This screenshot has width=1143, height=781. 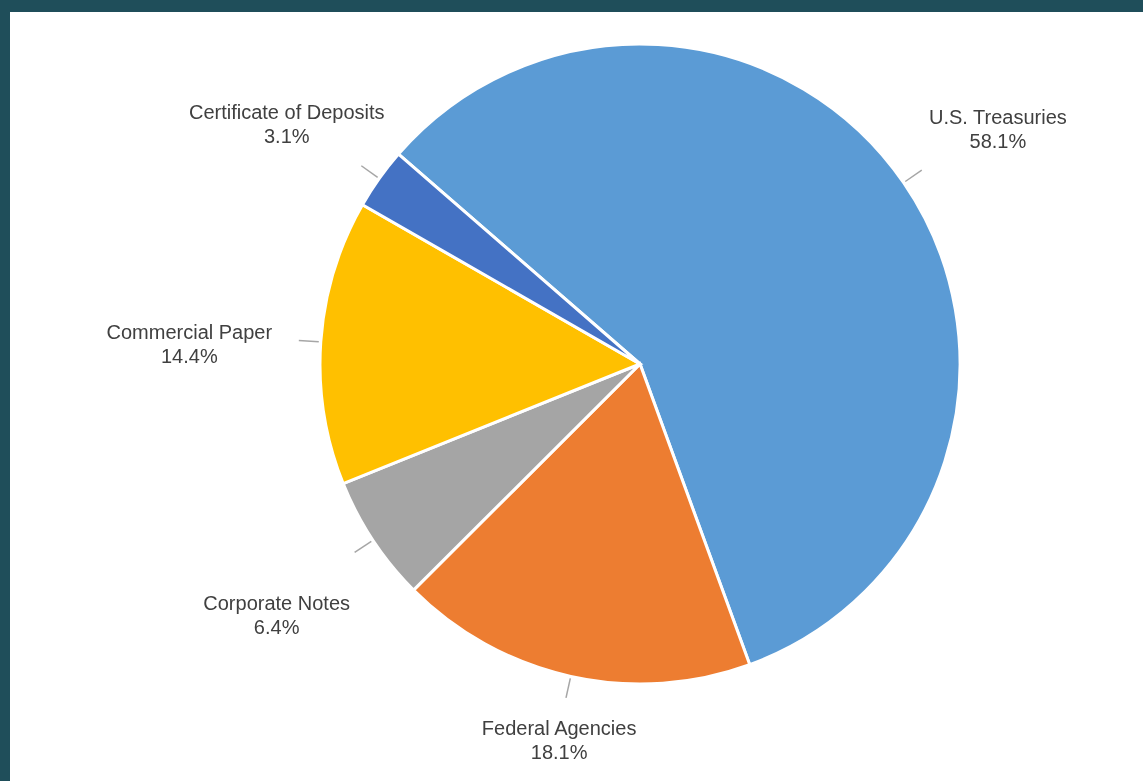 What do you see at coordinates (277, 602) in the screenshot?
I see `slice-label: Corporate Notes` at bounding box center [277, 602].